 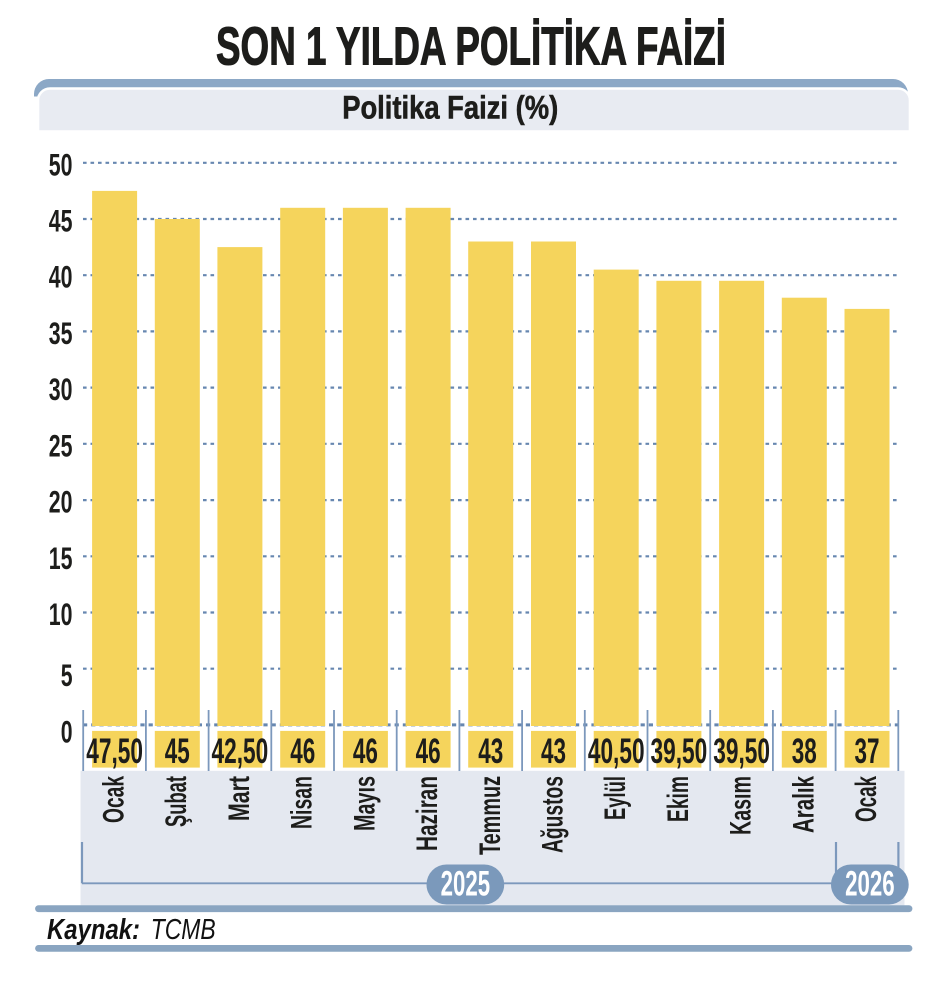 What do you see at coordinates (867, 751) in the screenshot?
I see `svg-text: 37` at bounding box center [867, 751].